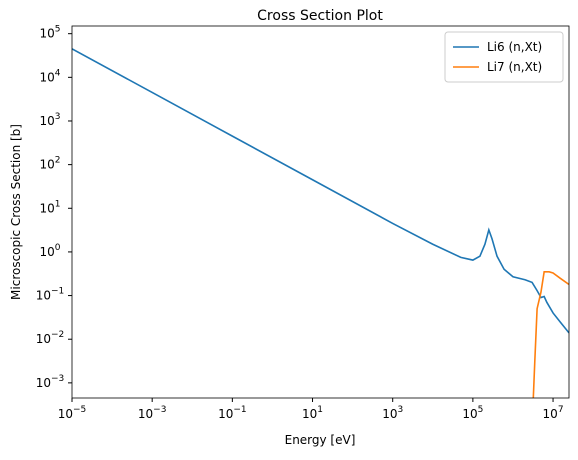  What do you see at coordinates (320, 16) in the screenshot?
I see `chart-title: Cross Section Plot` at bounding box center [320, 16].